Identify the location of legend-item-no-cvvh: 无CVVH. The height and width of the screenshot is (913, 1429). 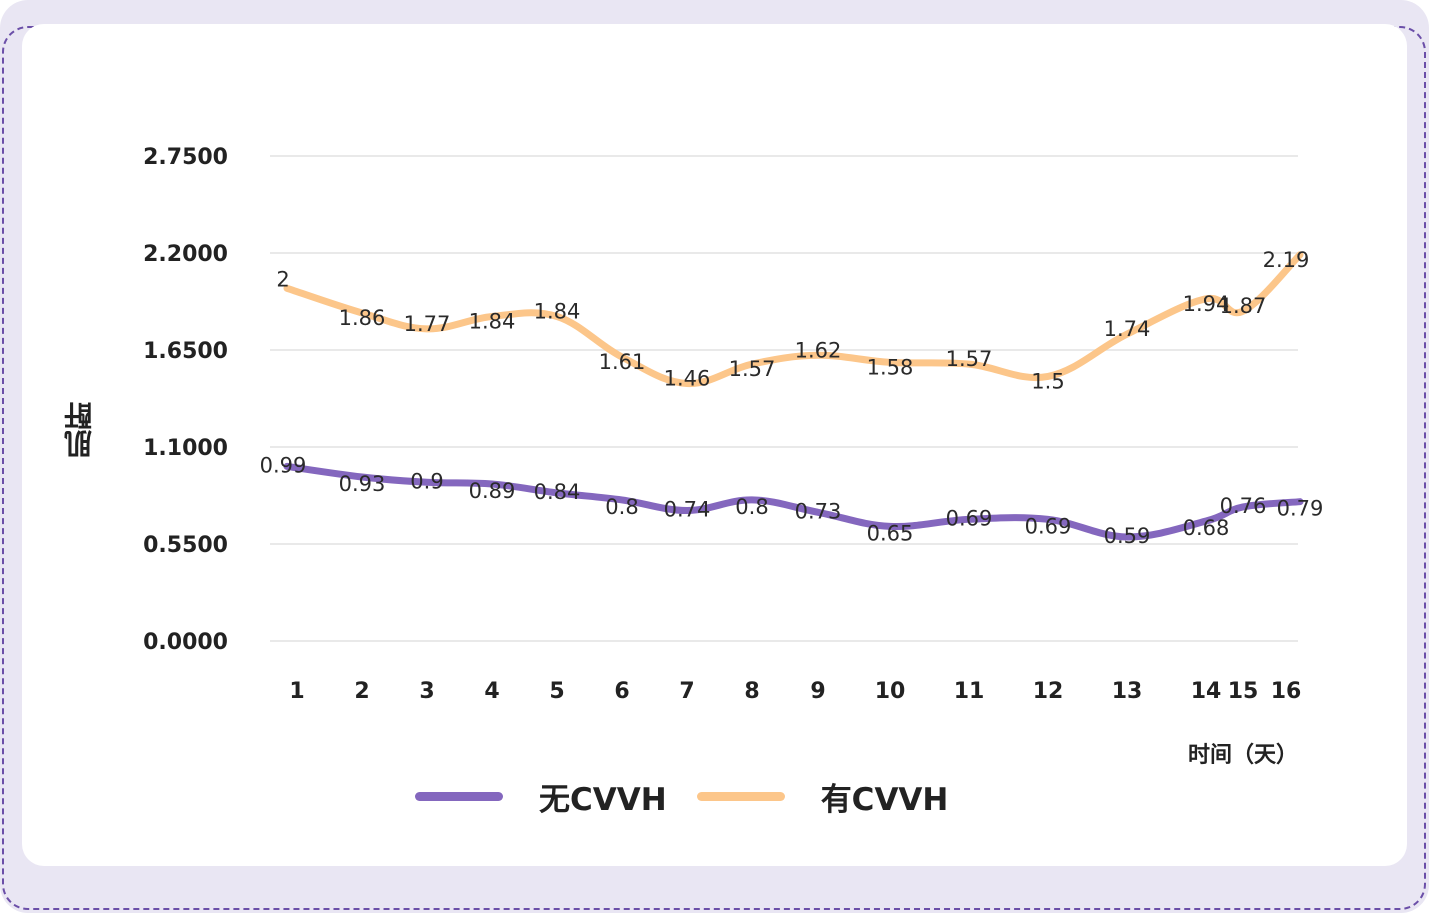
(541, 796).